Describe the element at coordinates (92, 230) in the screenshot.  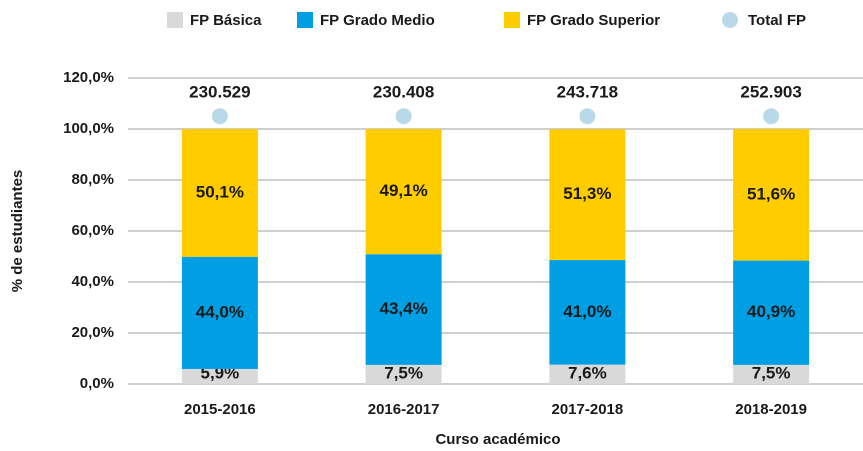
I see `y-tick-label: 60,0%` at that location.